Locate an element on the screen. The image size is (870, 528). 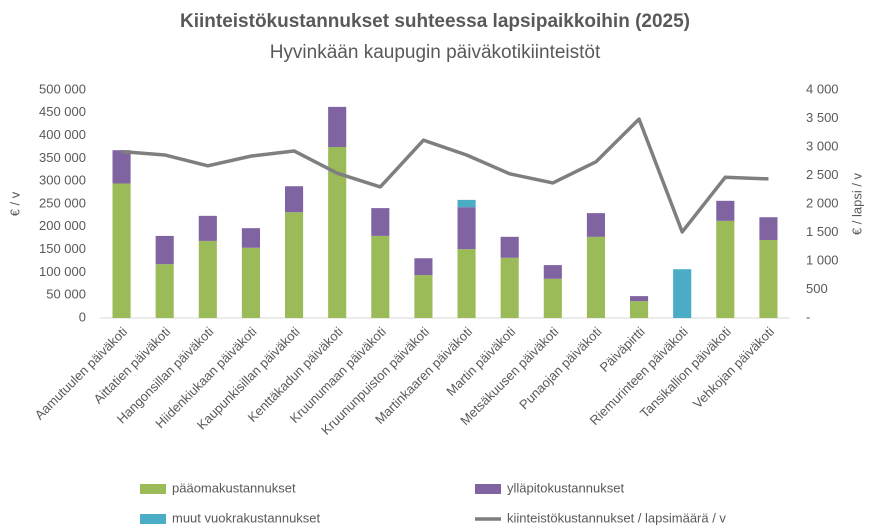
y2-tick-label: - is located at coordinates (808, 316).